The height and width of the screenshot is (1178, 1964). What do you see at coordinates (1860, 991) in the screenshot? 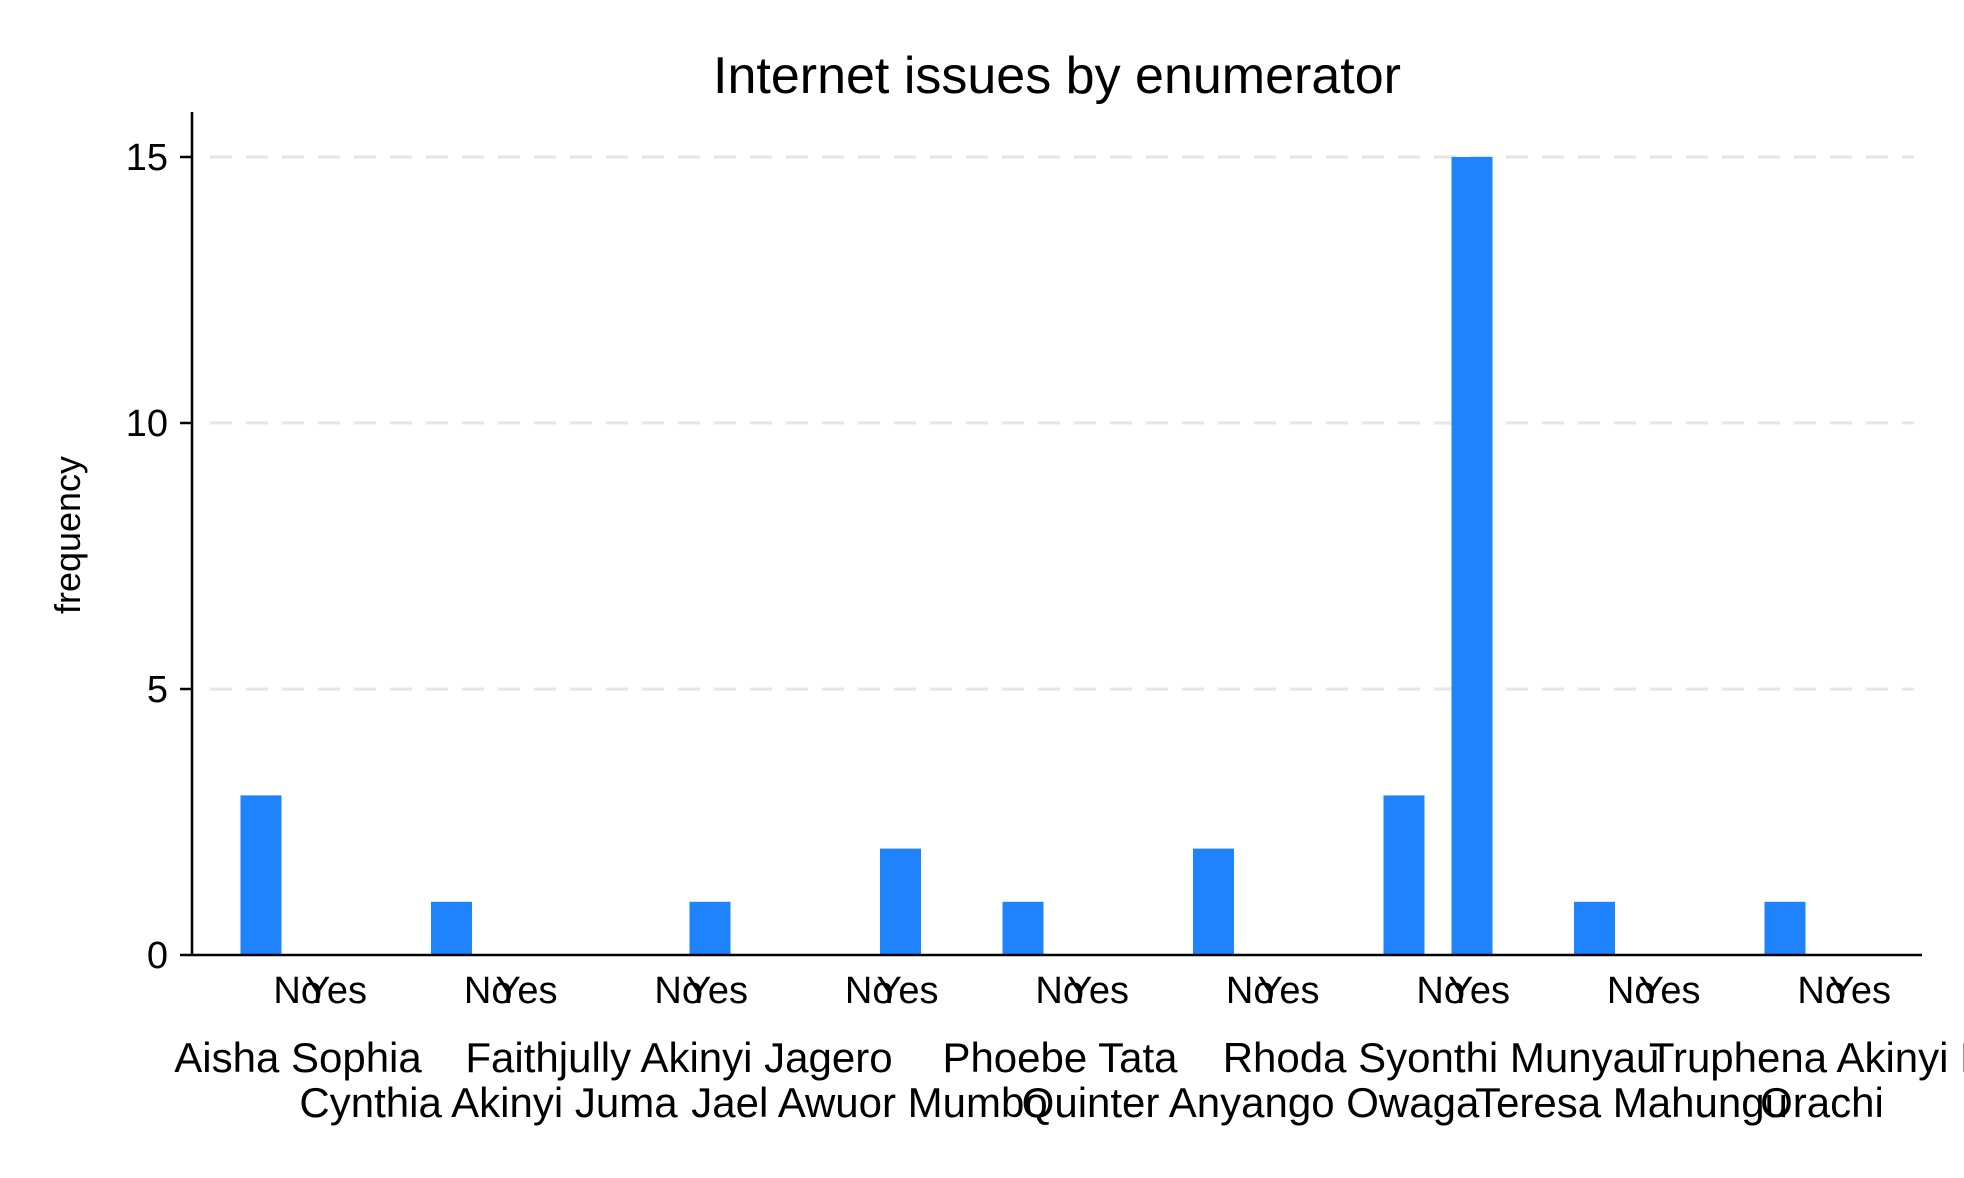
I see `x-tick-label-9-yes: Yes` at bounding box center [1860, 991].